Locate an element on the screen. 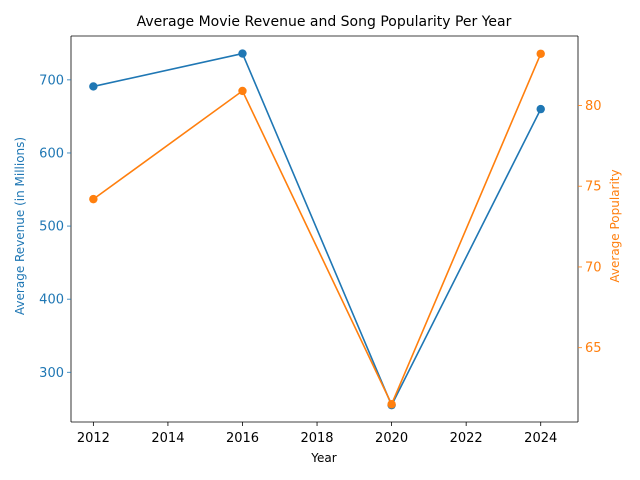 This screenshot has width=640, height=480. y-right-tick-label: 70 is located at coordinates (593, 267).